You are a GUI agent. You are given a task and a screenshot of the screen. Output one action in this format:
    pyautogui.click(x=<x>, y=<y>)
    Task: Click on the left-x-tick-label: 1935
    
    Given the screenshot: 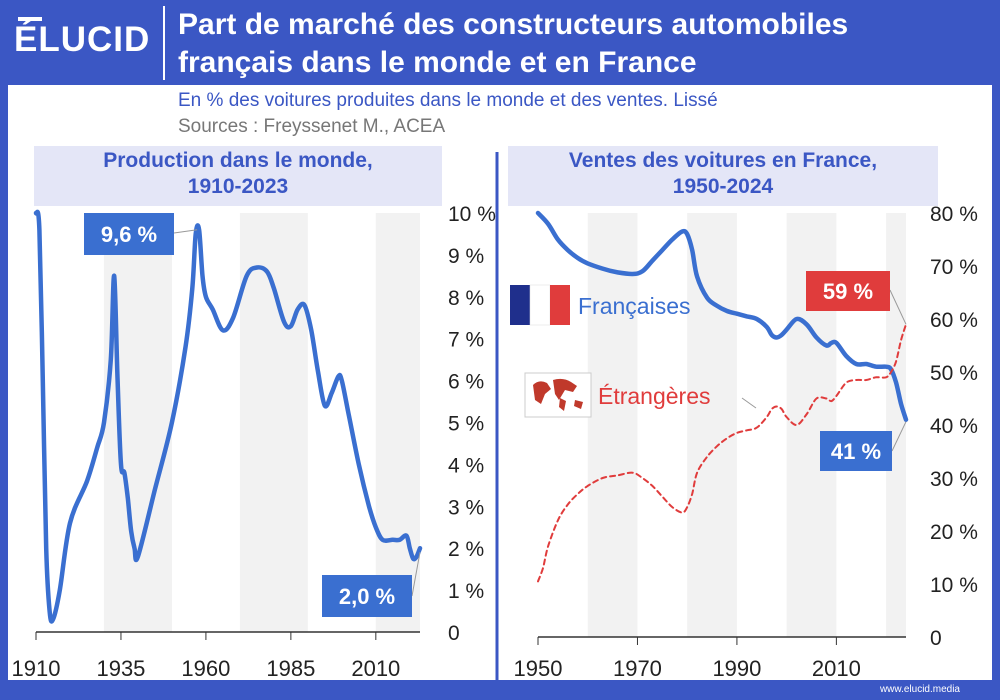 What is the action you would take?
    pyautogui.click(x=120, y=668)
    